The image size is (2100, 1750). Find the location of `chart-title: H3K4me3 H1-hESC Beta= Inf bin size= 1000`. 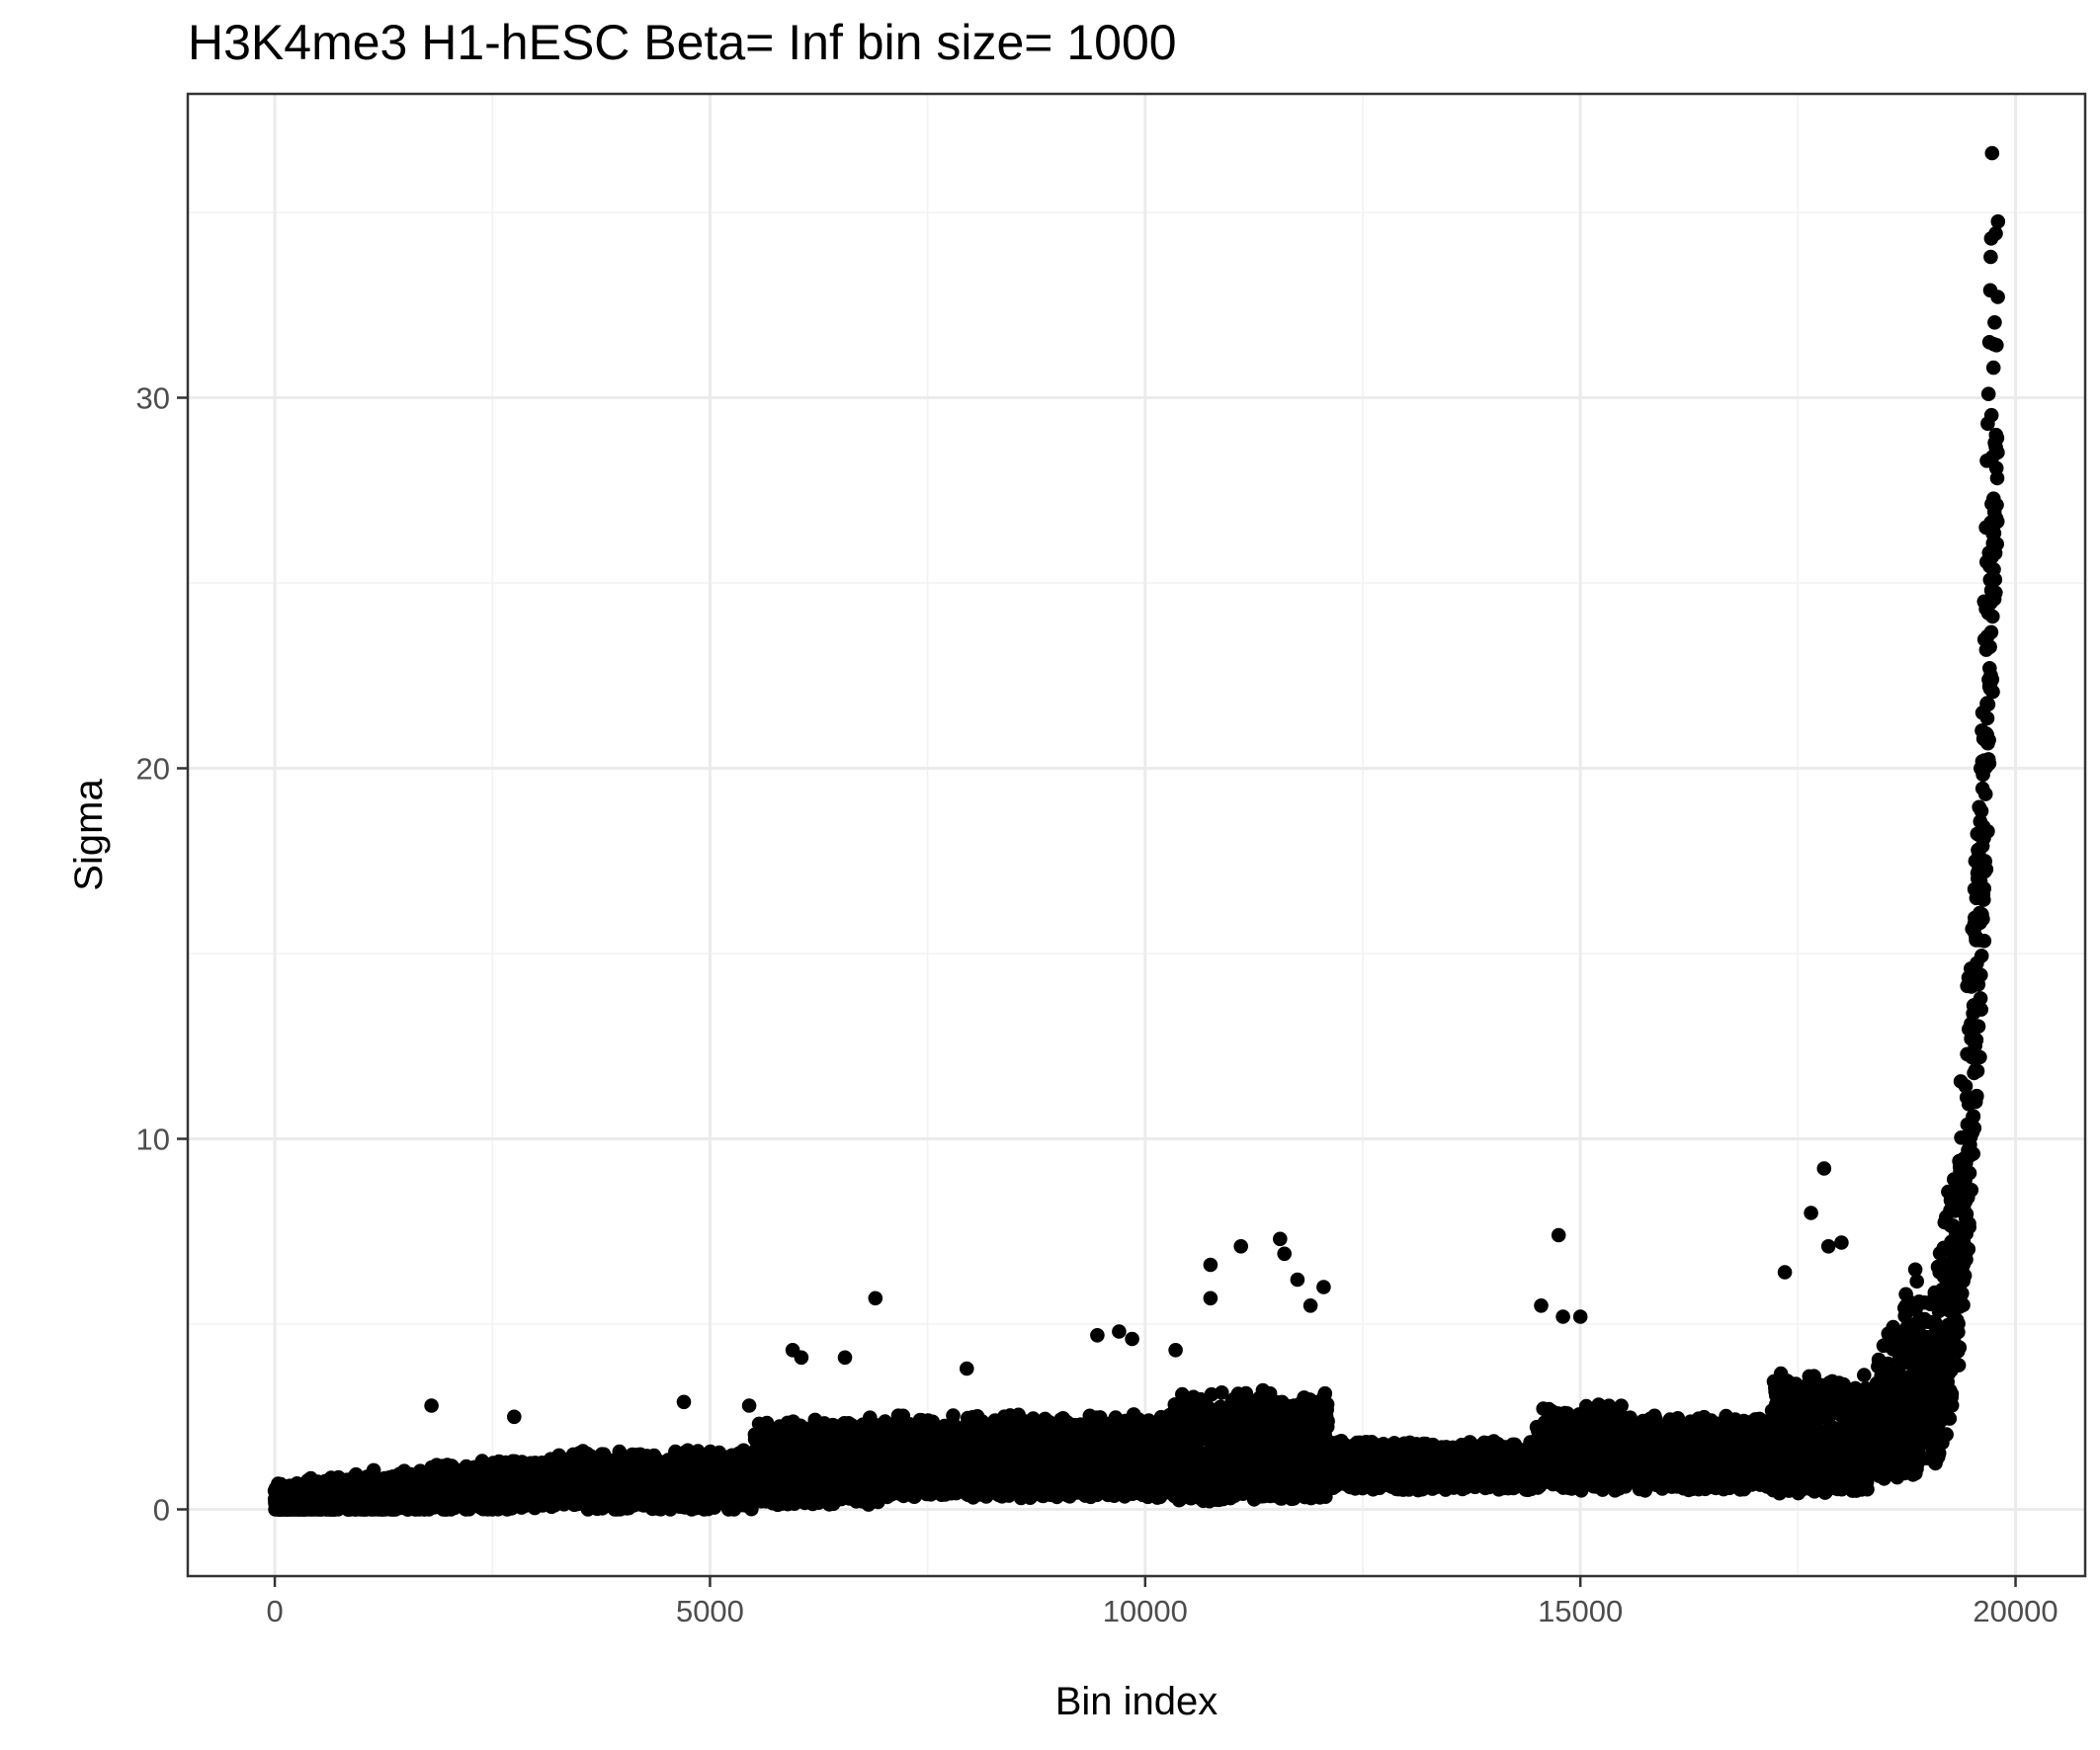

chart-title: H3K4me3 H1-hESC Beta= Inf bin size= 1000 is located at coordinates (682, 42).